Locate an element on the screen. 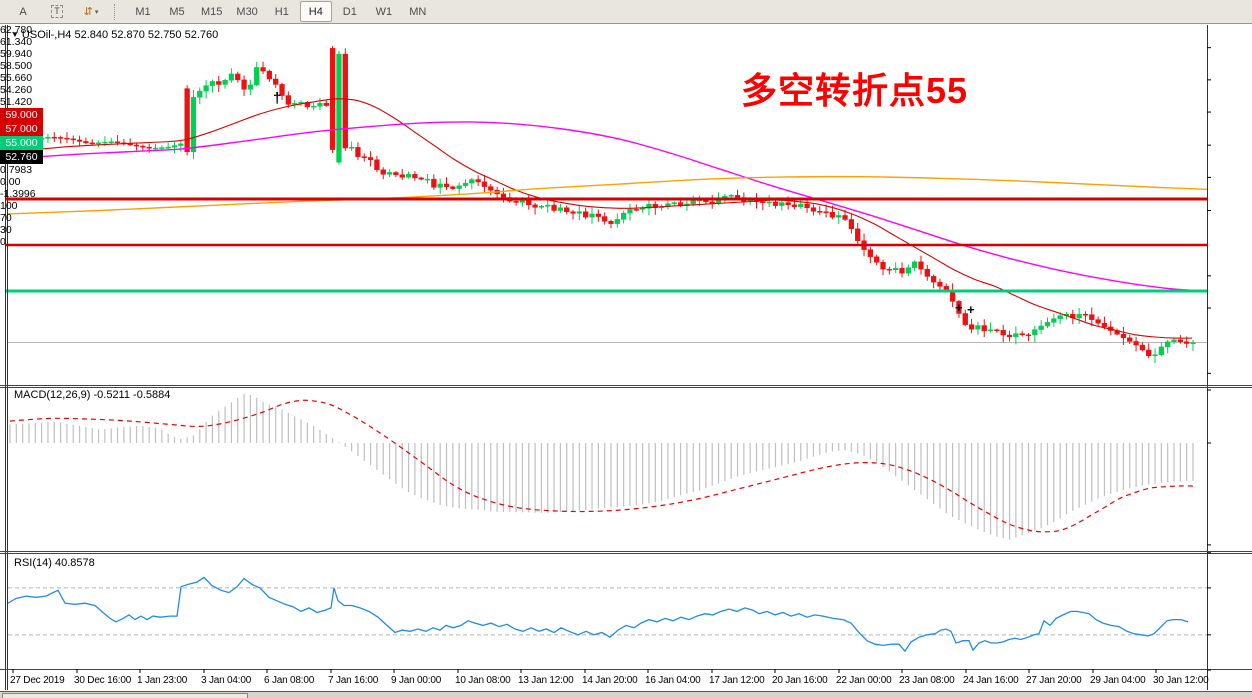 The width and height of the screenshot is (1252, 698). indicator-style-button: ⇵ ▾ is located at coordinates (91, 11).